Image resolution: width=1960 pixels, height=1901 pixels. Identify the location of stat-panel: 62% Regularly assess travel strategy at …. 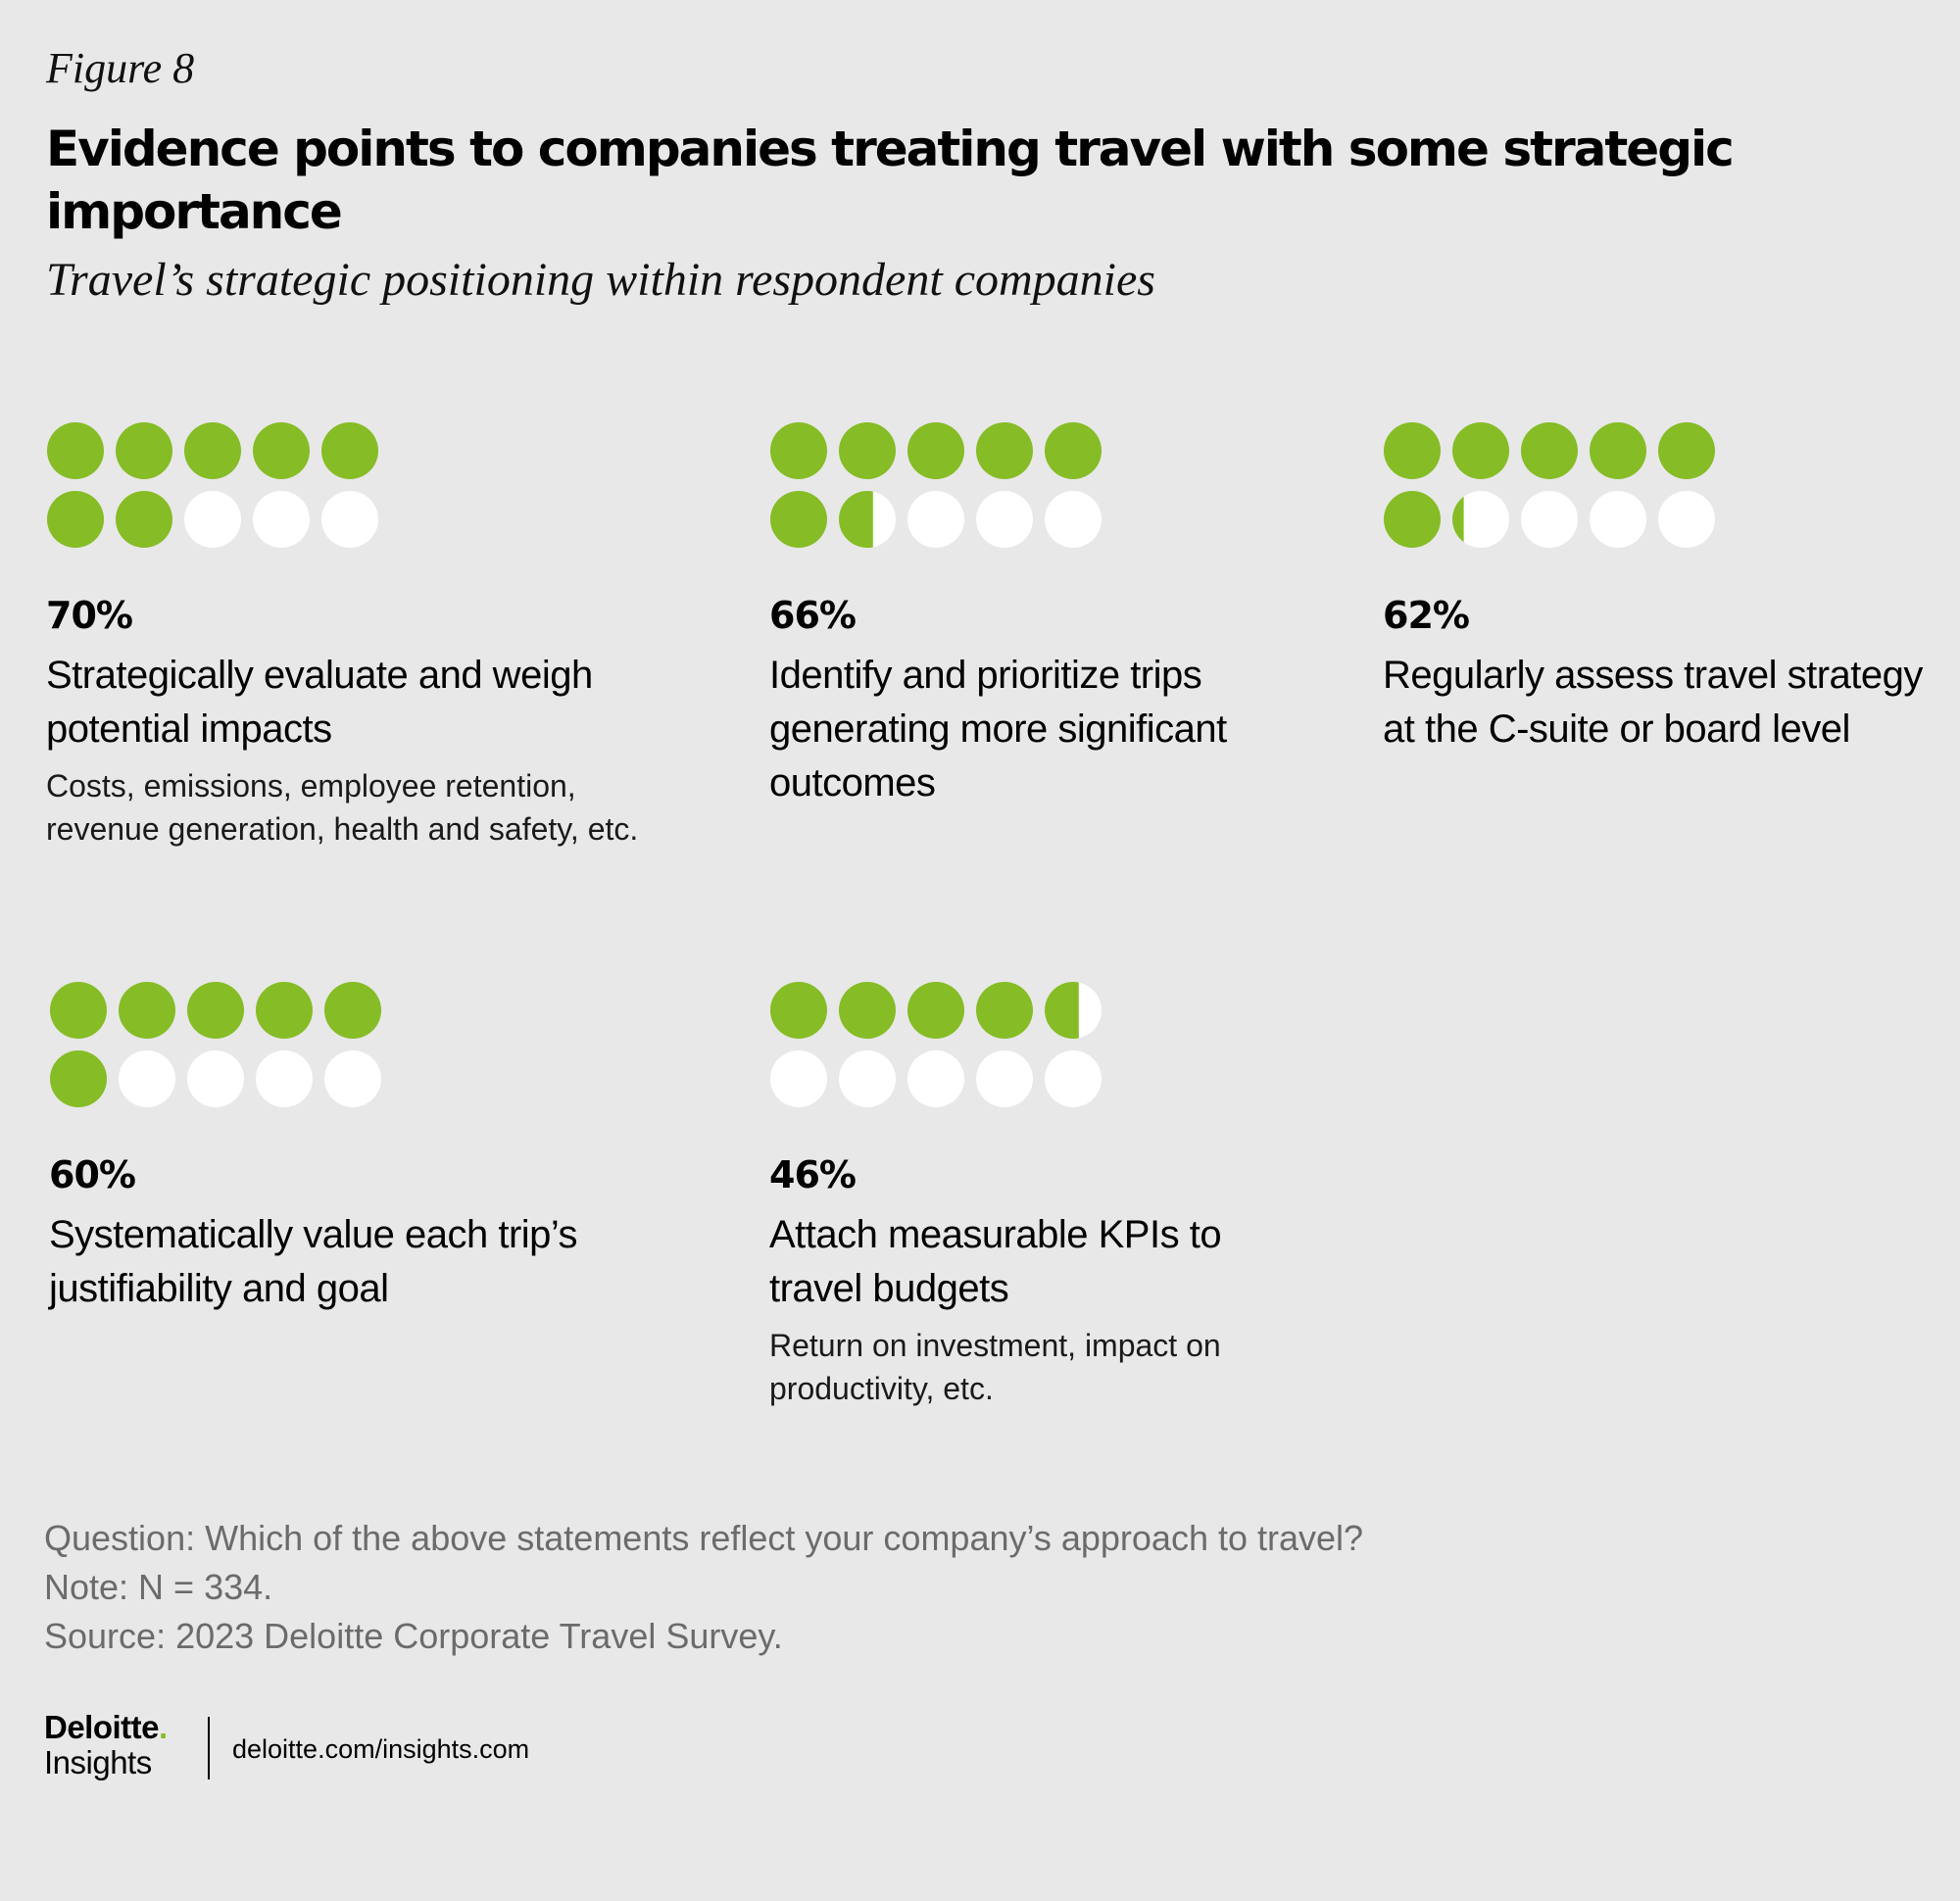
(1671, 586).